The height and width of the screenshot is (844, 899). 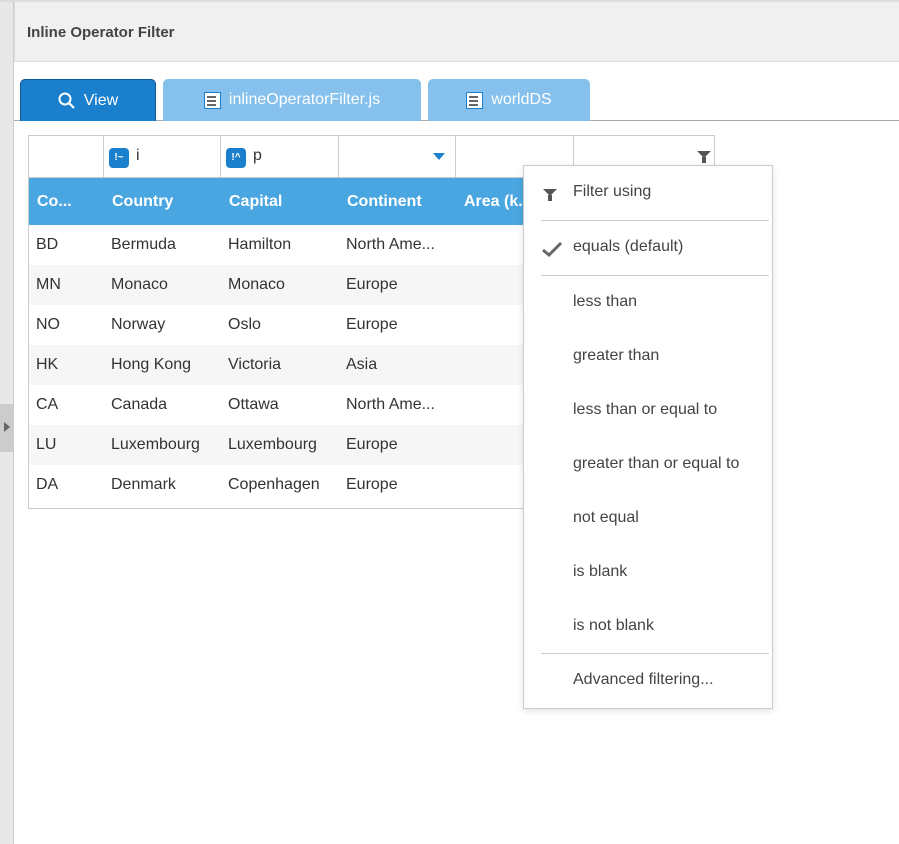 What do you see at coordinates (449, 1) in the screenshot?
I see `top-border` at bounding box center [449, 1].